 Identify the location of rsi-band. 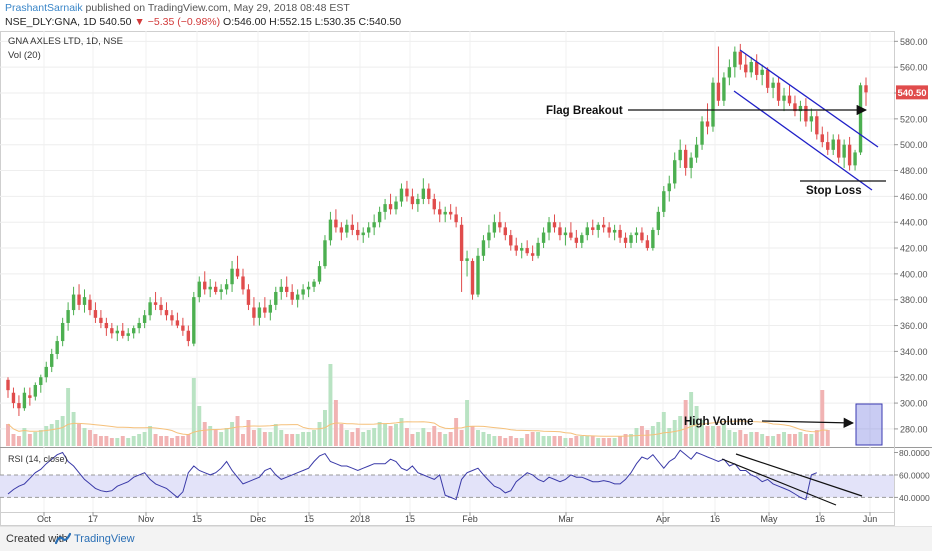
(447, 486).